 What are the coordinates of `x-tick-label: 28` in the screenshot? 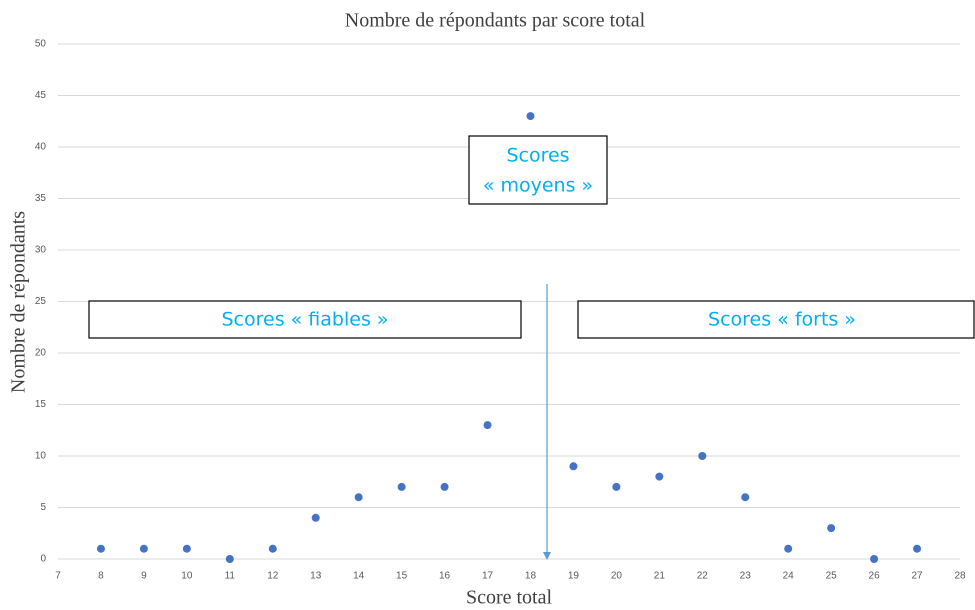 It's located at (960, 576).